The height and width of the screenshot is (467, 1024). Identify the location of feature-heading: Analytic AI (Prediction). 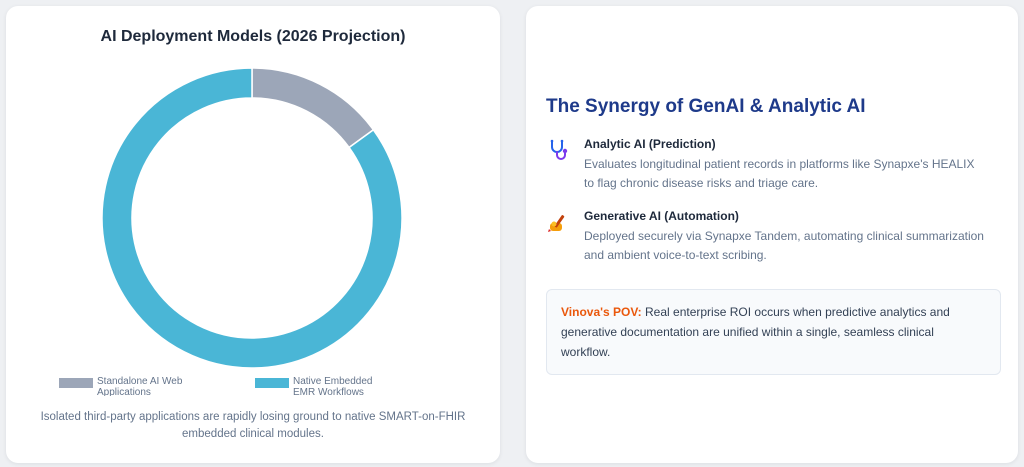
(650, 144).